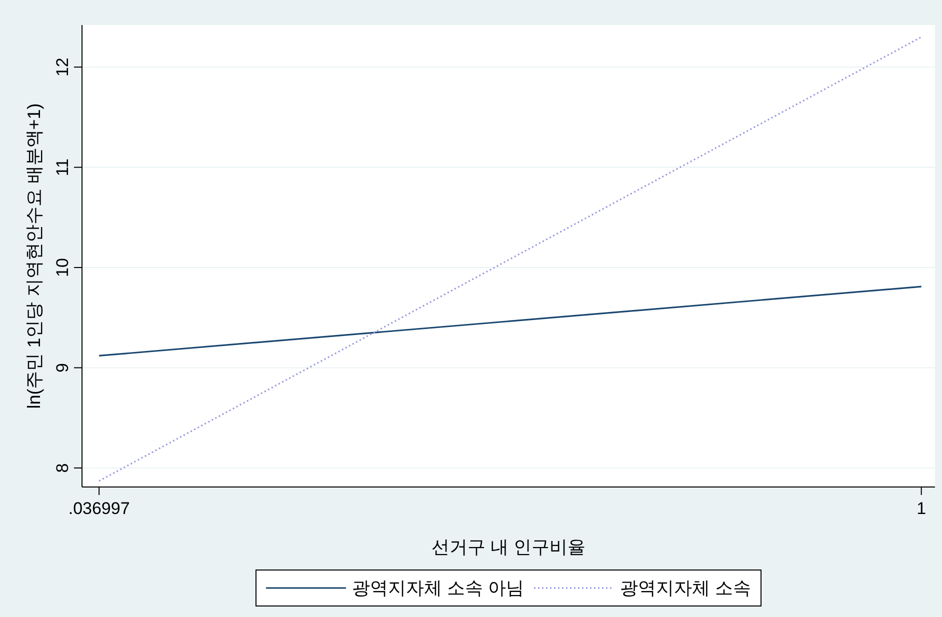 The width and height of the screenshot is (942, 617). What do you see at coordinates (62, 167) in the screenshot?
I see `y-tick-label: 11` at bounding box center [62, 167].